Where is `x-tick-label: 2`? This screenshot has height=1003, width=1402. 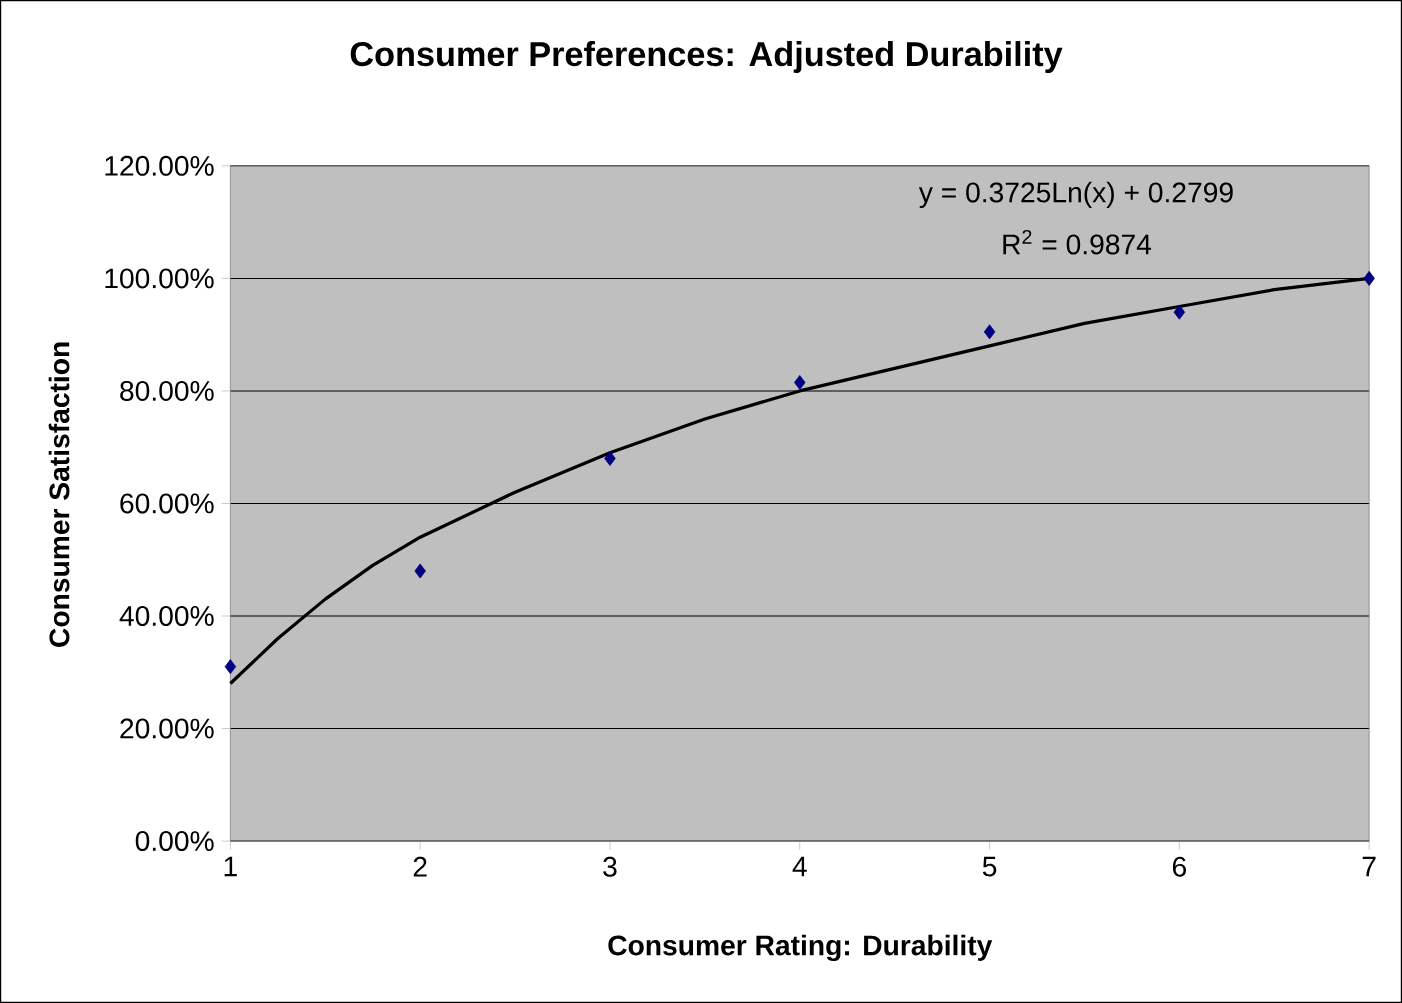
x-tick-label: 2 is located at coordinates (420, 866).